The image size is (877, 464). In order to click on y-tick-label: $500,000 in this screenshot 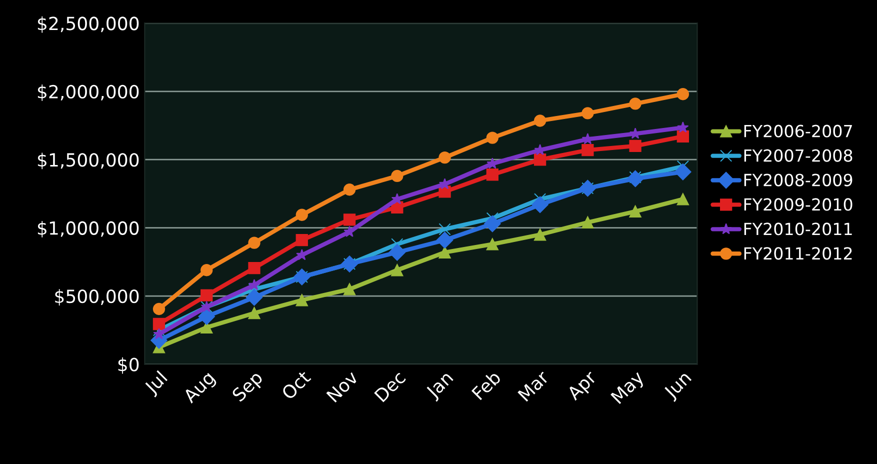, I will do `click(97, 297)`.